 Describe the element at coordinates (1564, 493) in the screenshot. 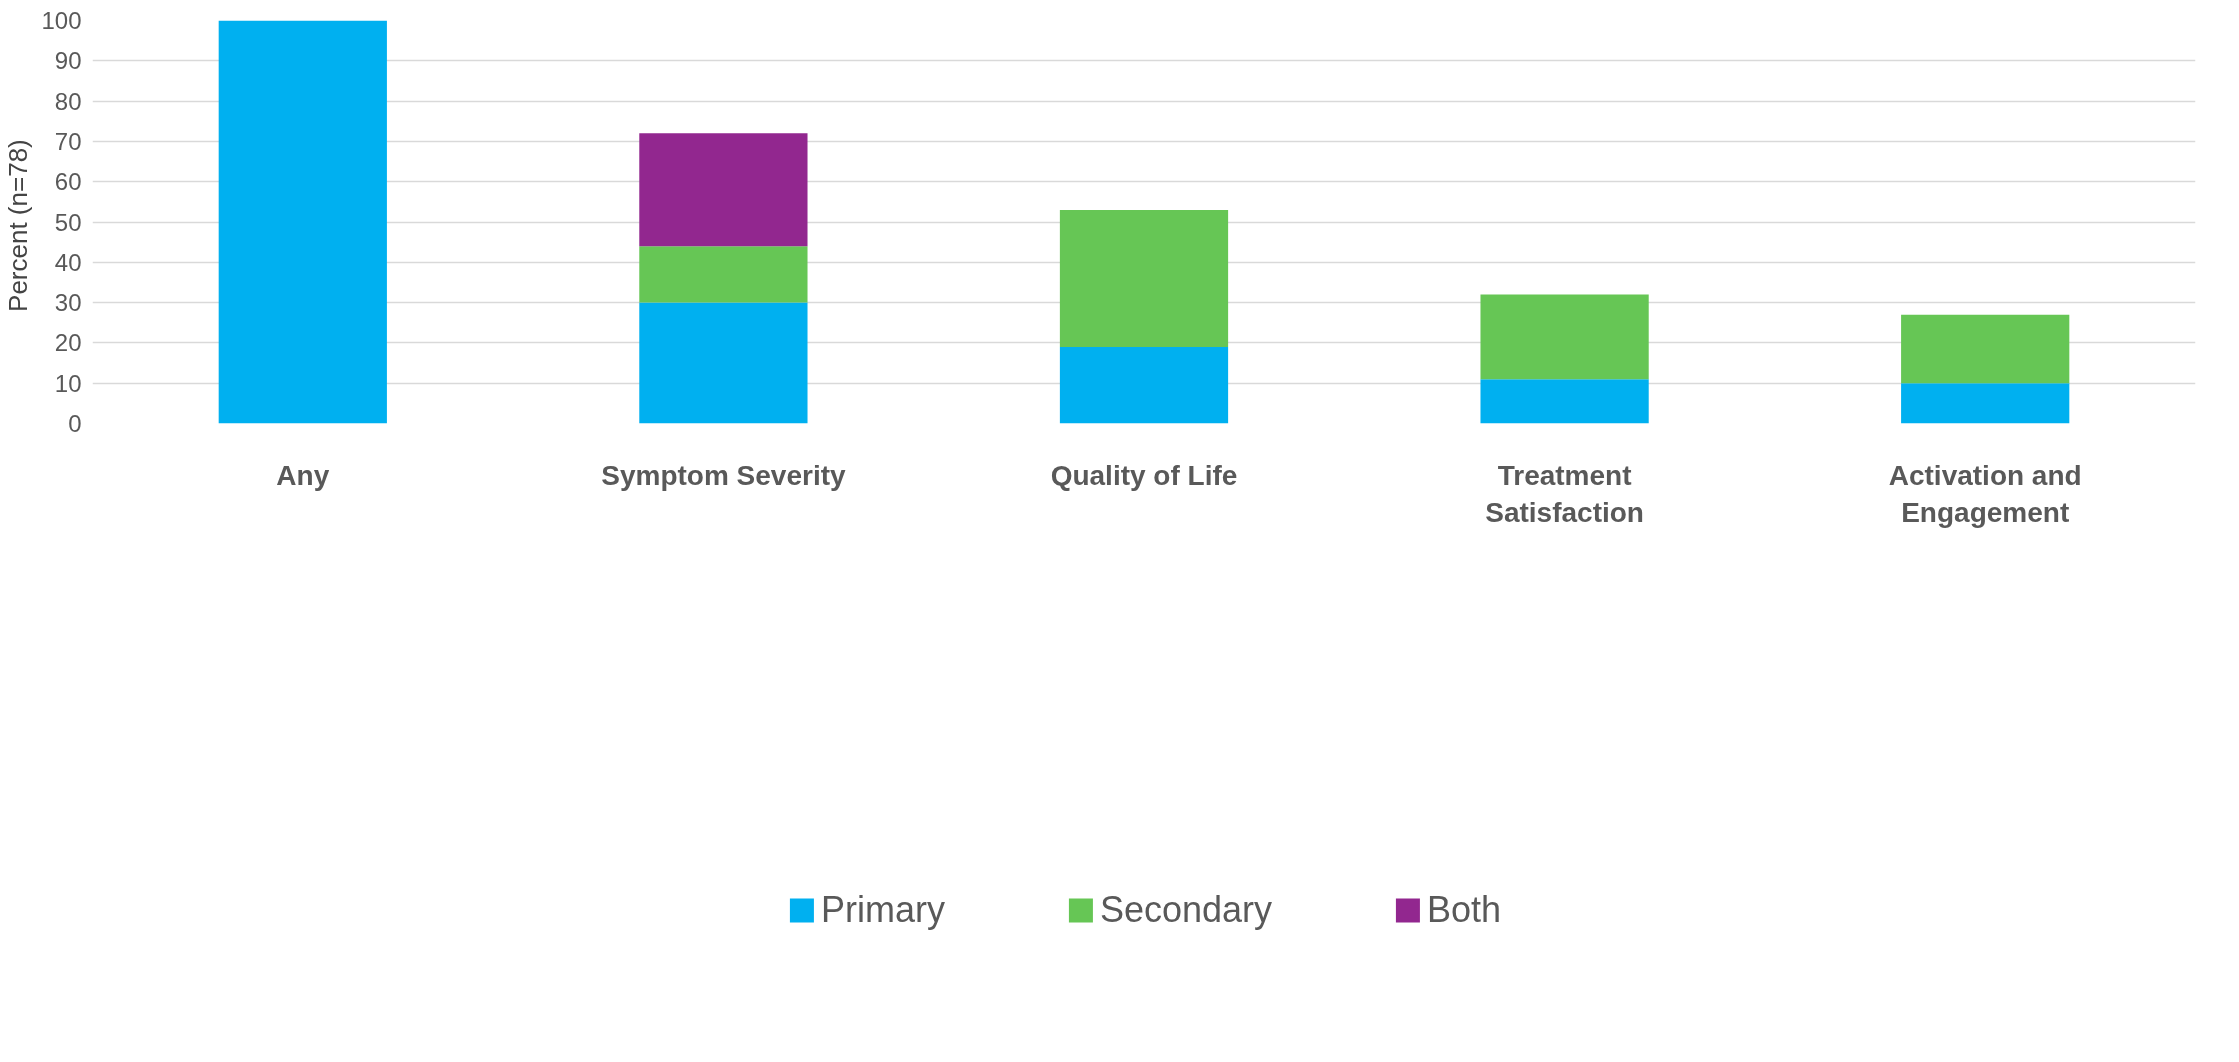

I see `x-tick-label: Treatment Satisfaction` at that location.